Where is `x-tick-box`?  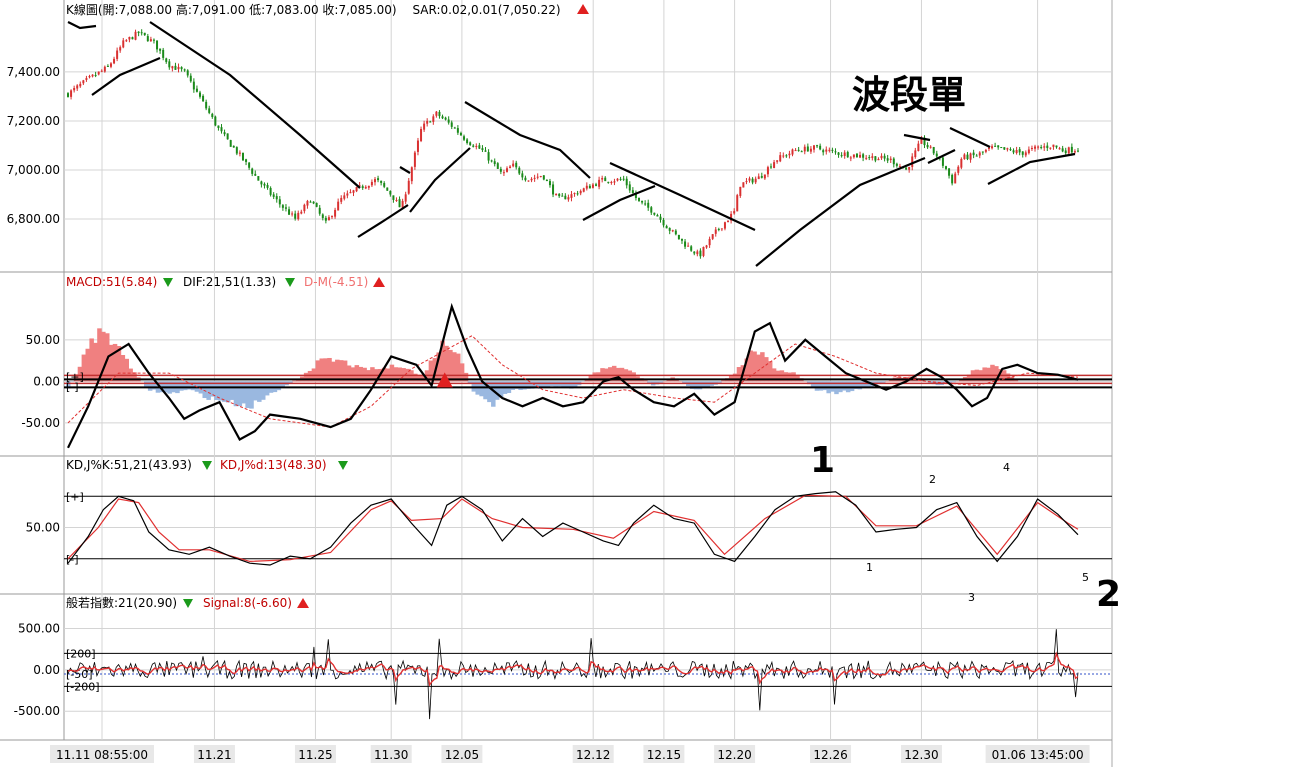 x-tick-box is located at coordinates (391, 754).